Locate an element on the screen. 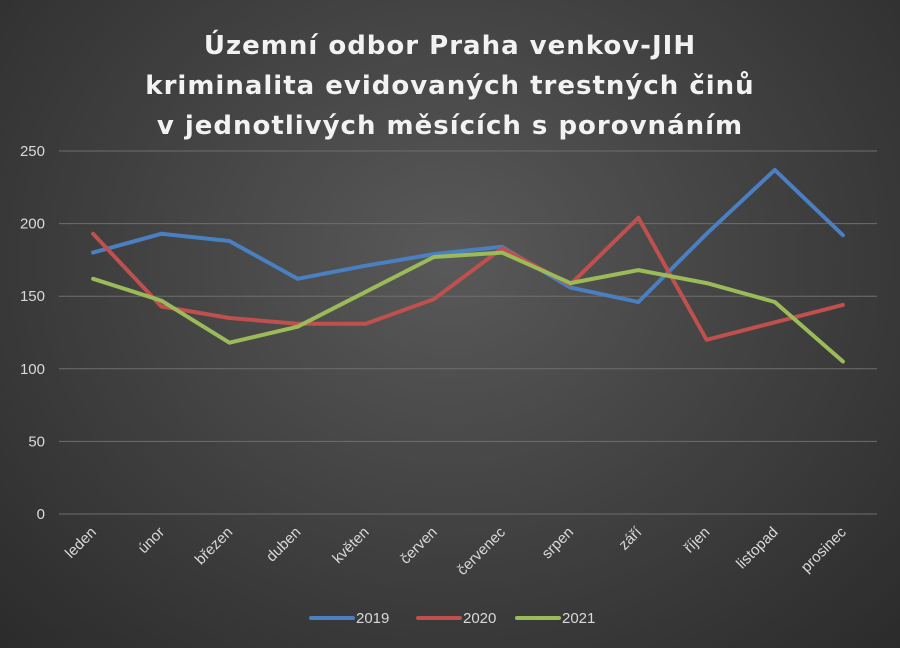 This screenshot has height=648, width=900. x-tick-label: duben is located at coordinates (284, 545).